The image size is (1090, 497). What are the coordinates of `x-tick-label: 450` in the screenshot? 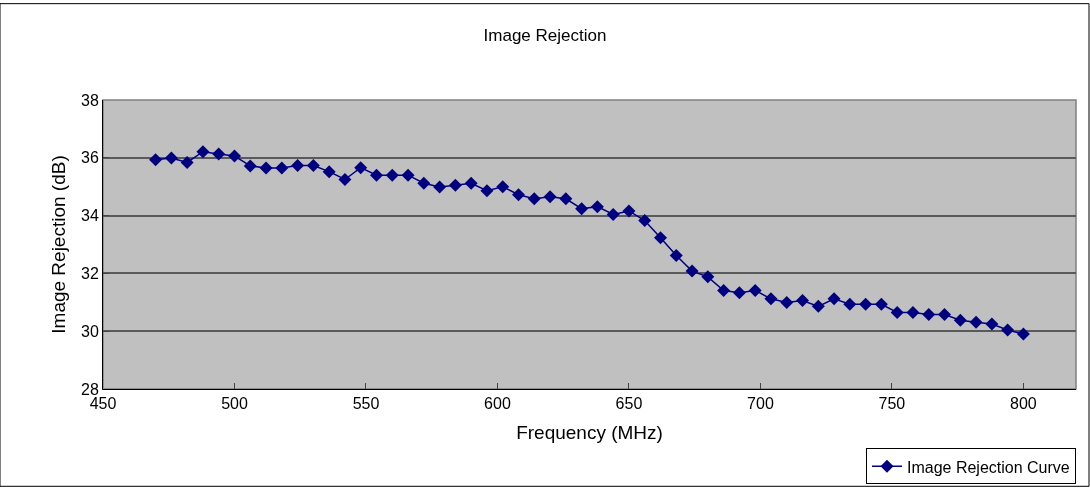 It's located at (103, 404).